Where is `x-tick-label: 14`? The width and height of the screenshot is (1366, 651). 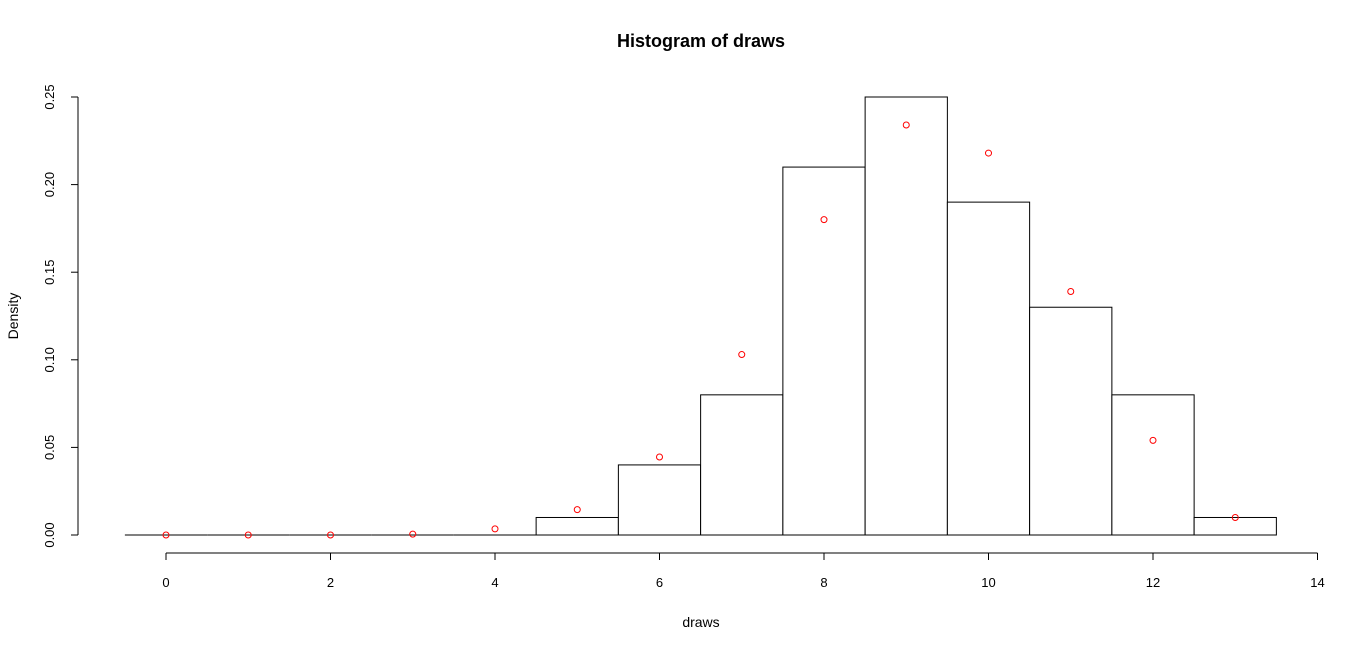 x-tick-label: 14 is located at coordinates (1317, 582).